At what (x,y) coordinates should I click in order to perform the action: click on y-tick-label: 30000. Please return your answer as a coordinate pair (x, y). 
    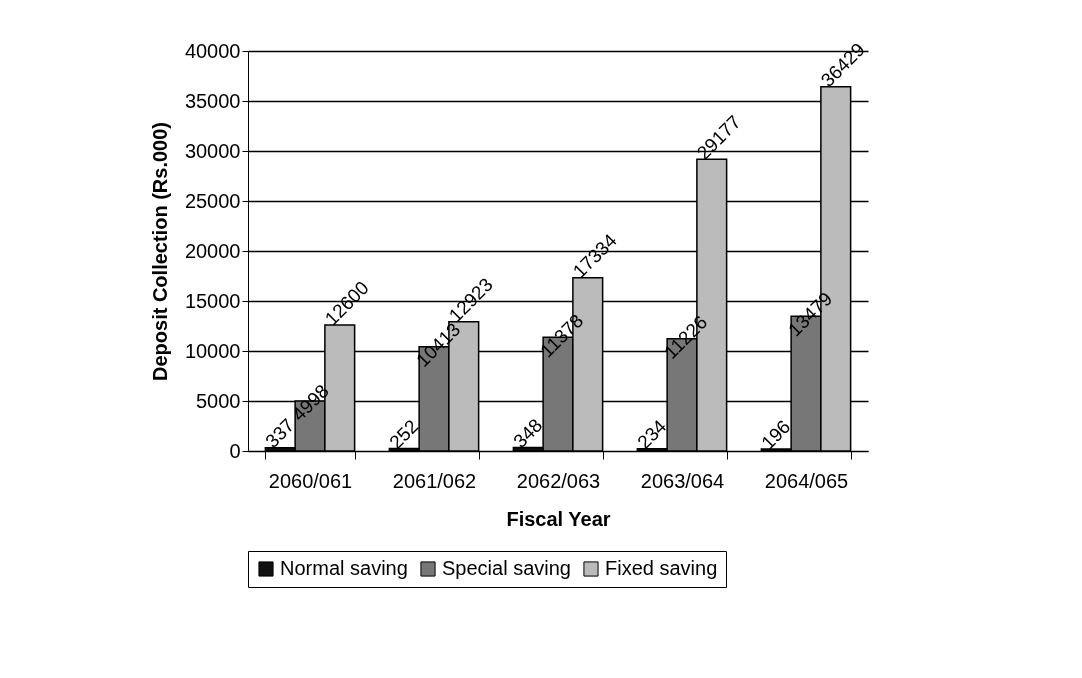
    Looking at the image, I should click on (212, 150).